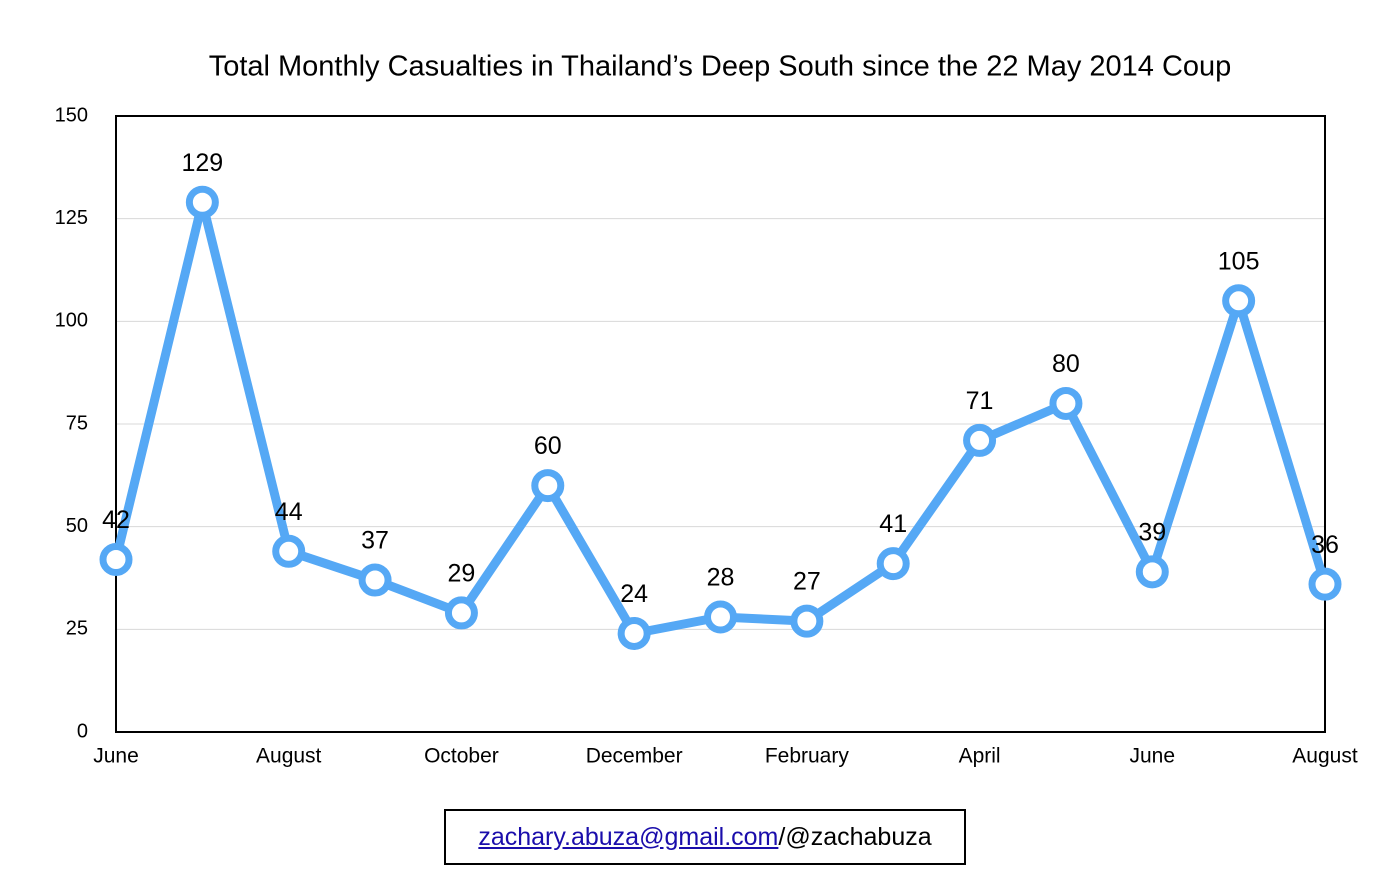  What do you see at coordinates (855, 836) in the screenshot?
I see `handle: /@zachabuza` at bounding box center [855, 836].